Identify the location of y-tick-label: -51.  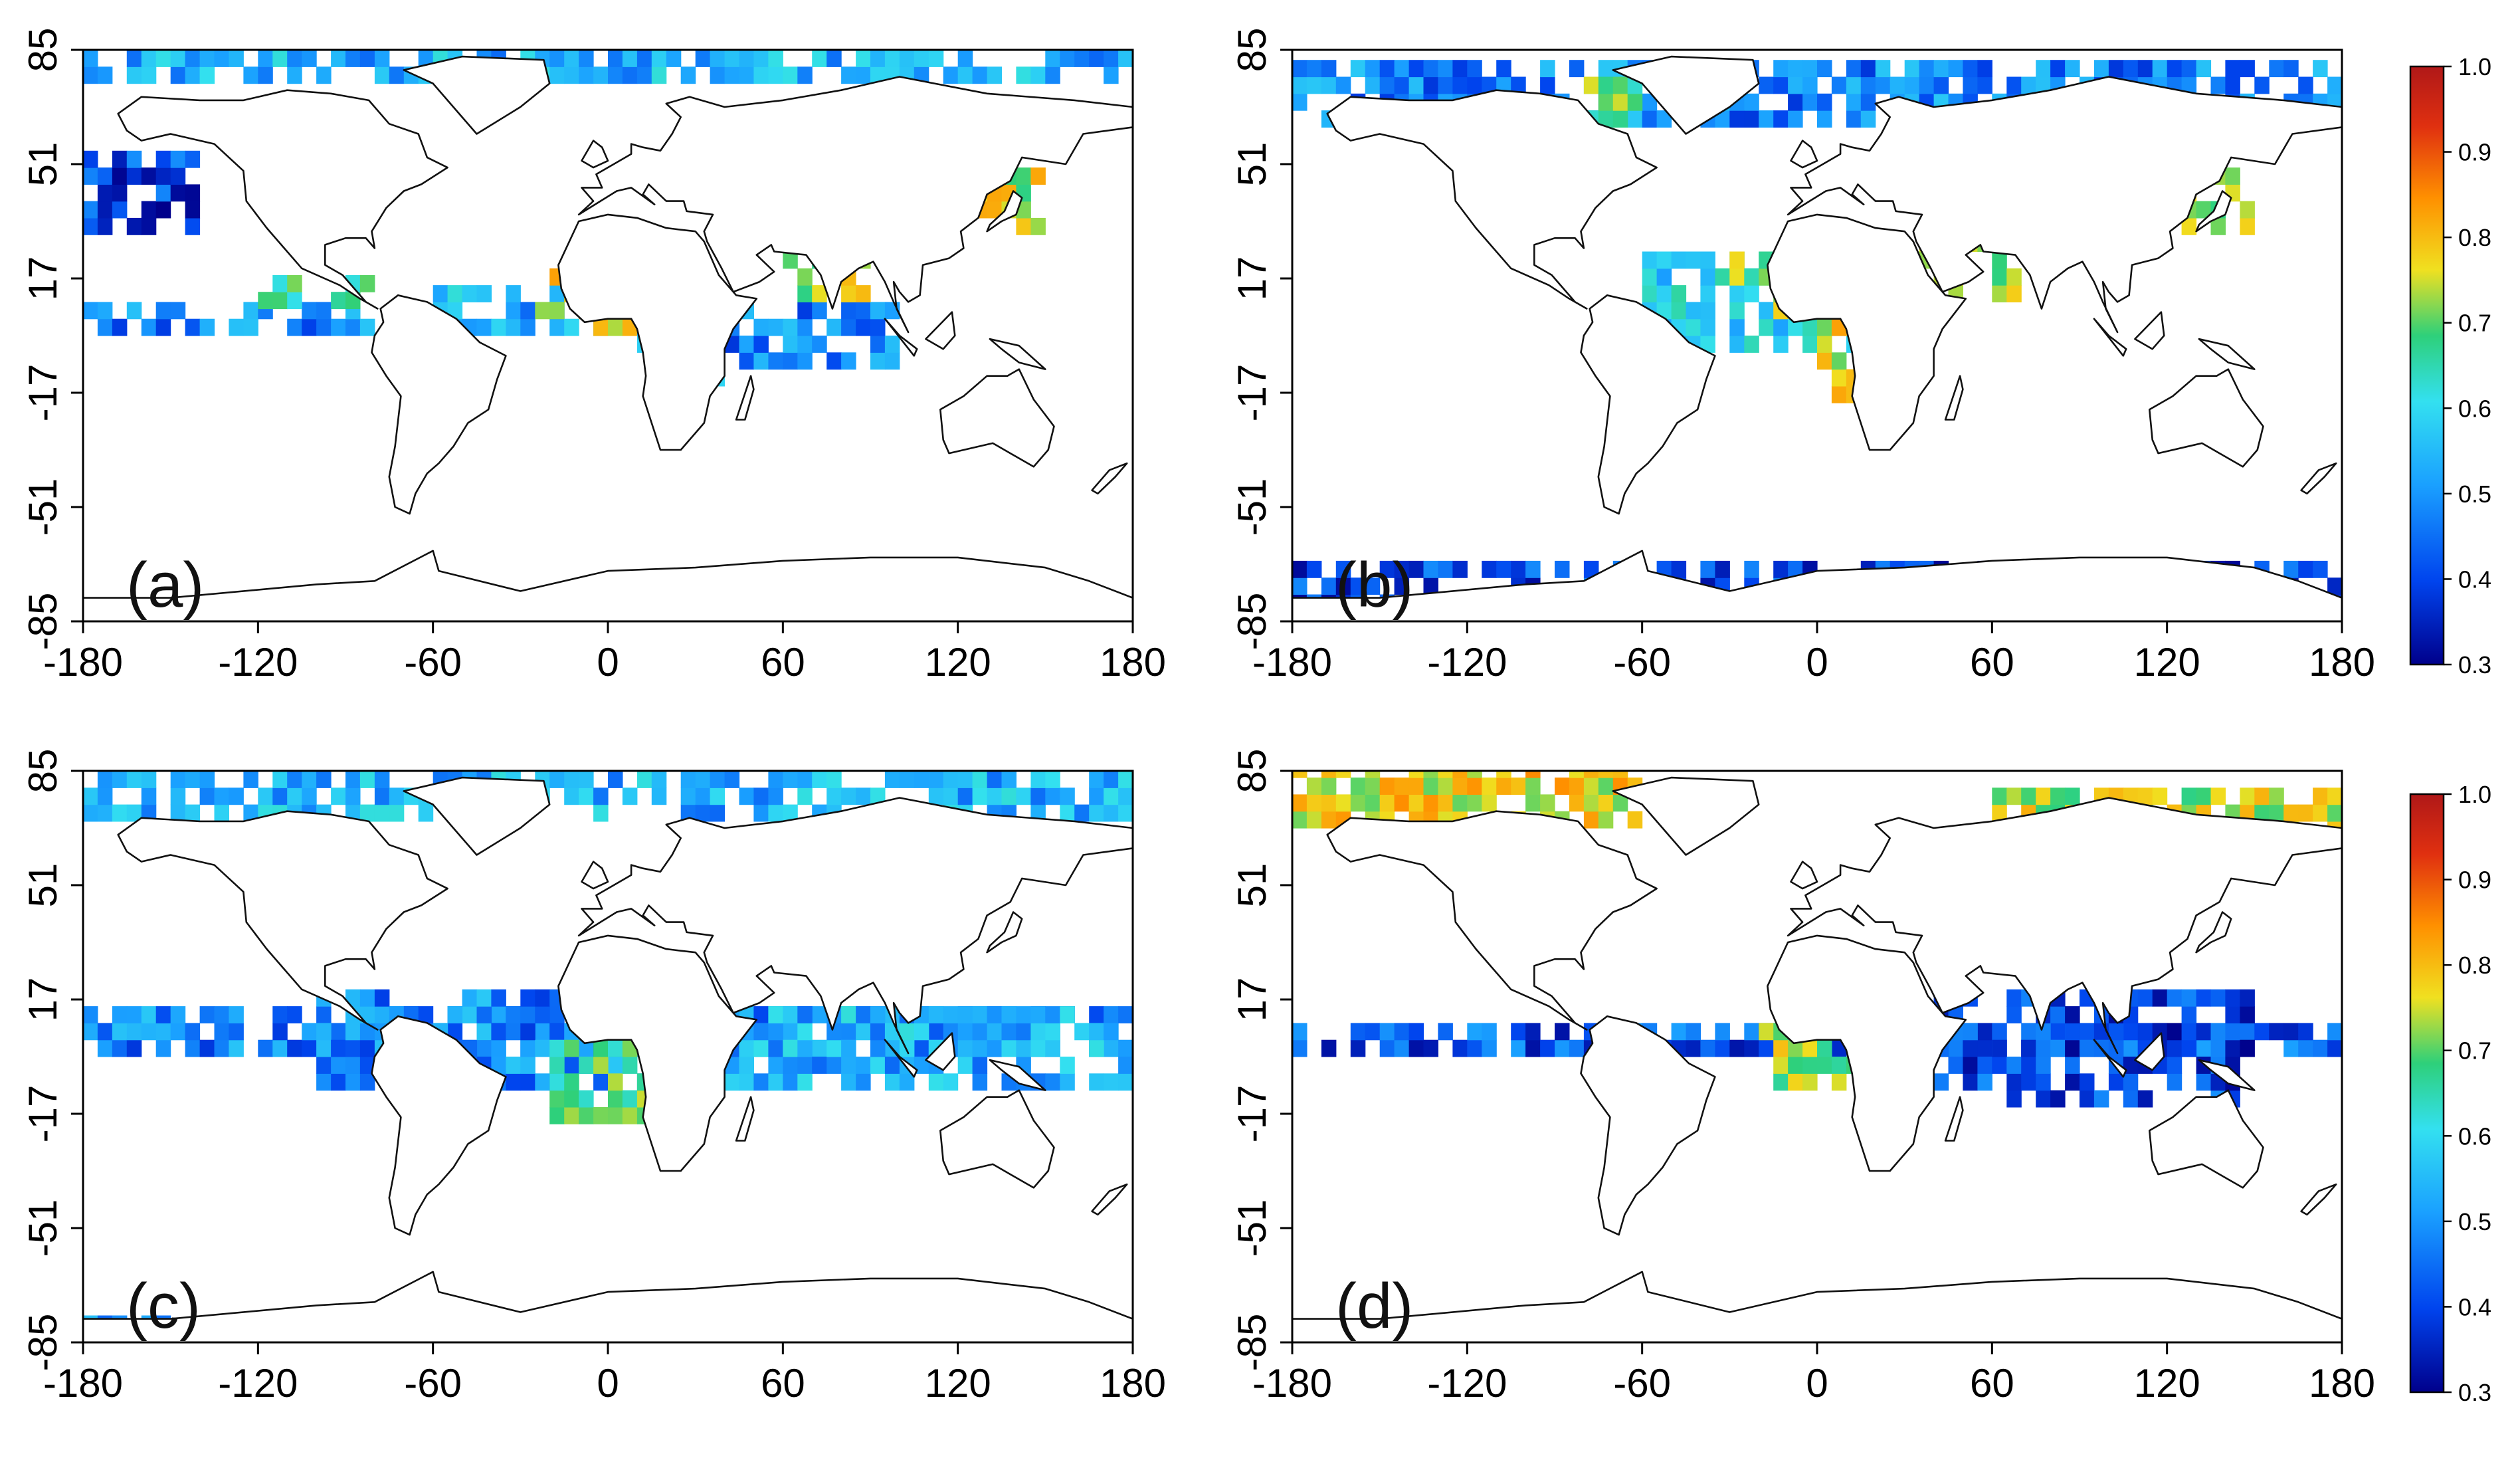
(1252, 1228).